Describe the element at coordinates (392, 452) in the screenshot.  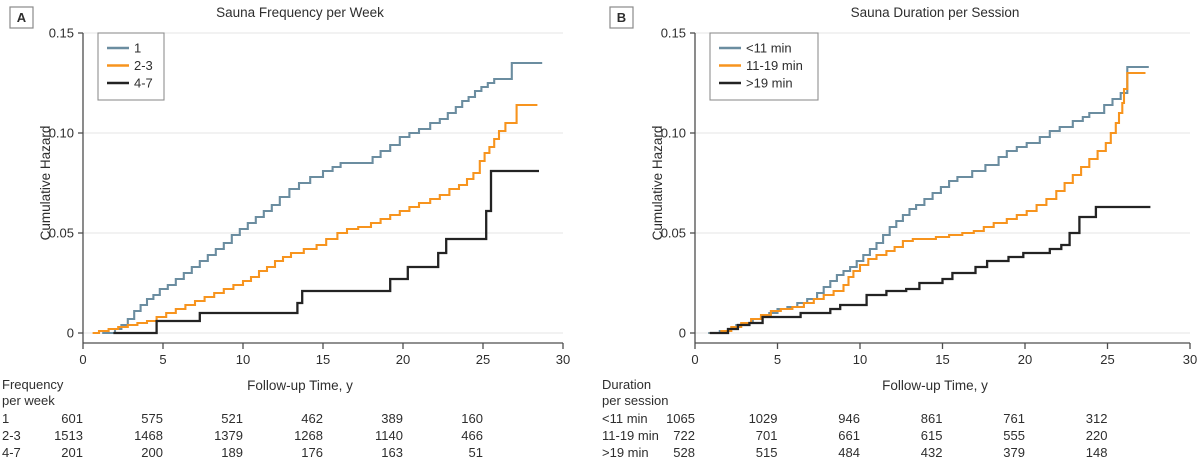
I see `risk-table-cell: 163` at that location.